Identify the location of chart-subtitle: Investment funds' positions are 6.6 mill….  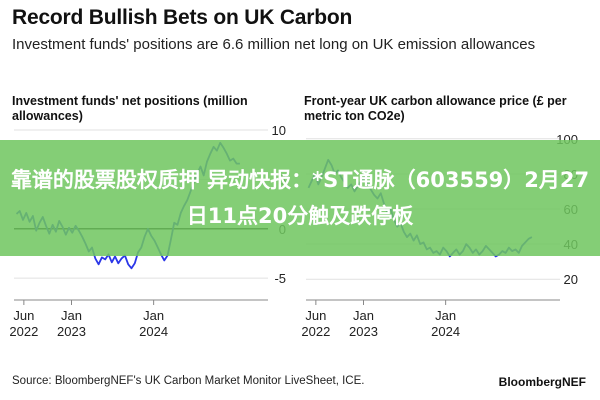
(274, 44).